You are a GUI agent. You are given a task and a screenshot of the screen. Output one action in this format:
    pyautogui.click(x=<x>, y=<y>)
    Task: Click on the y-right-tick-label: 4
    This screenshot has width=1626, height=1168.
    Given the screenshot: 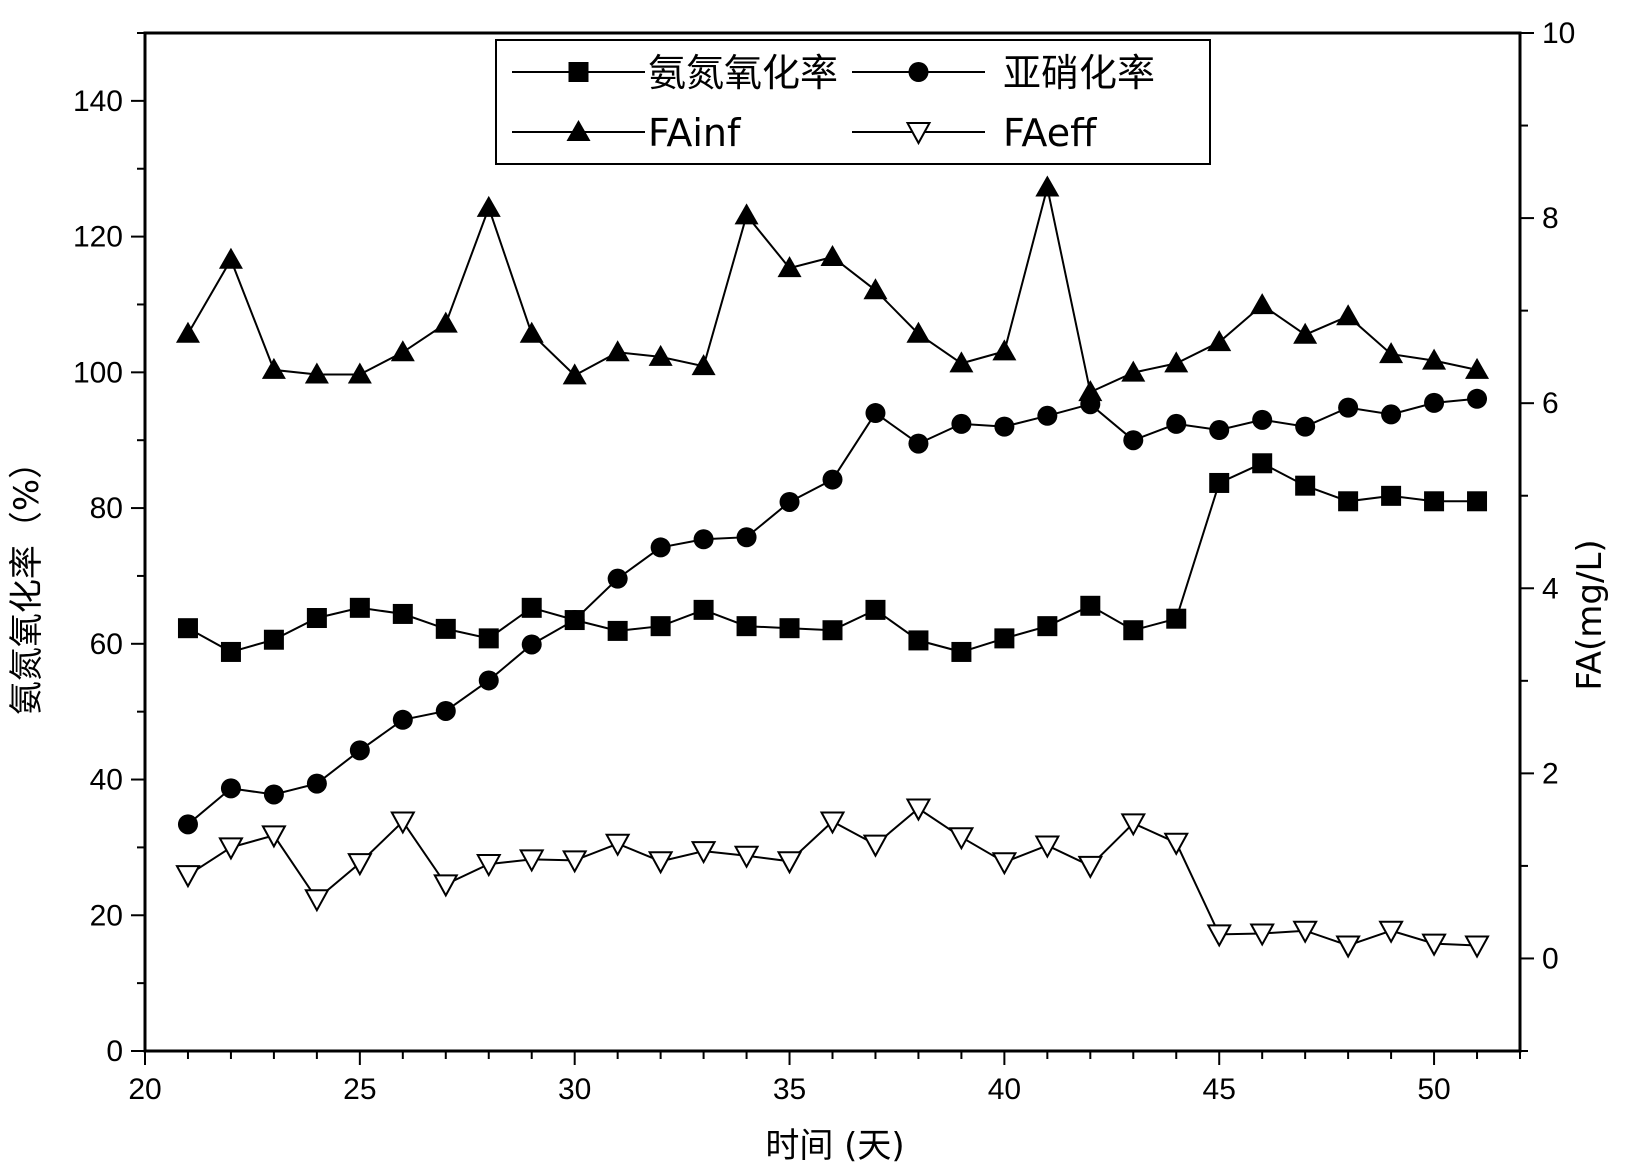 What is the action you would take?
    pyautogui.click(x=1550, y=588)
    